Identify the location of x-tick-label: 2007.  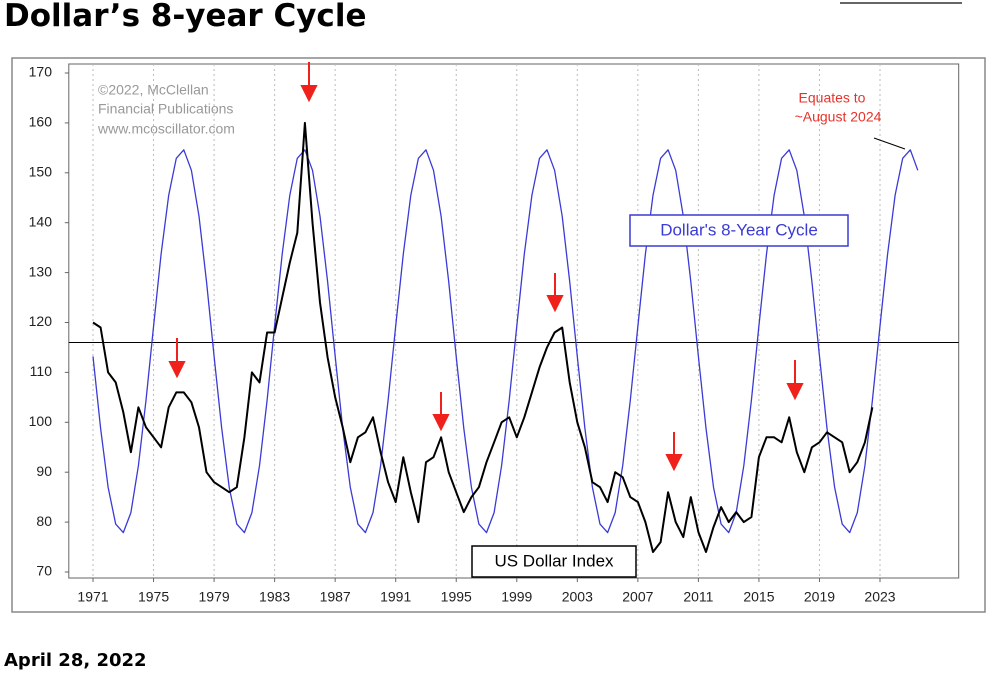
(637, 597).